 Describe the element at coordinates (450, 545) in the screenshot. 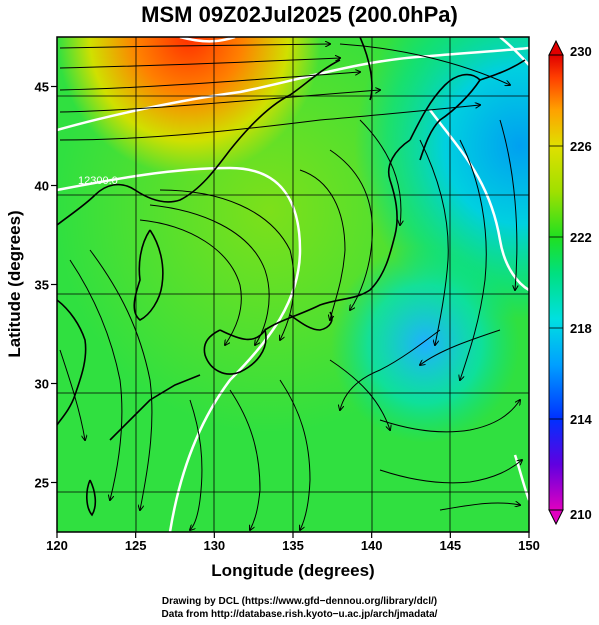

I see `x-tick-label: 145` at that location.